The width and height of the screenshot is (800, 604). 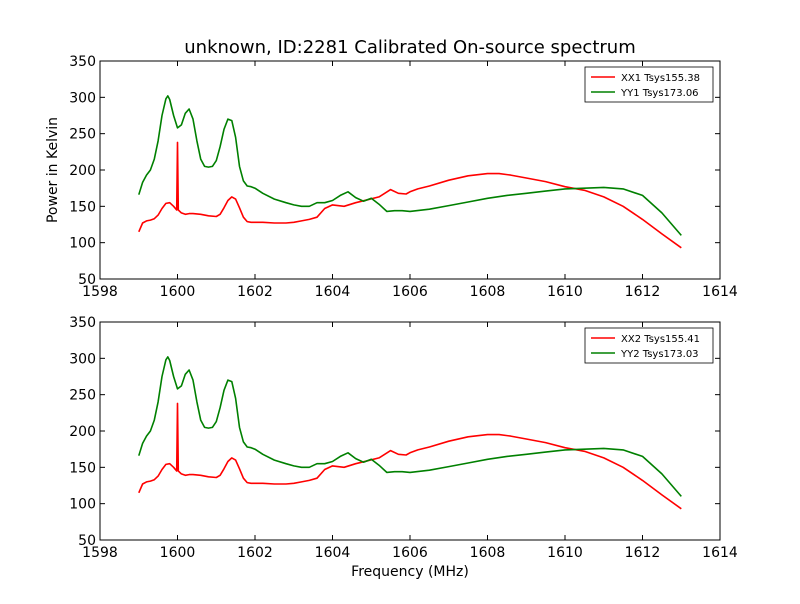 I want to click on legend-entry: XX1 Tsys155.38, so click(x=660, y=78).